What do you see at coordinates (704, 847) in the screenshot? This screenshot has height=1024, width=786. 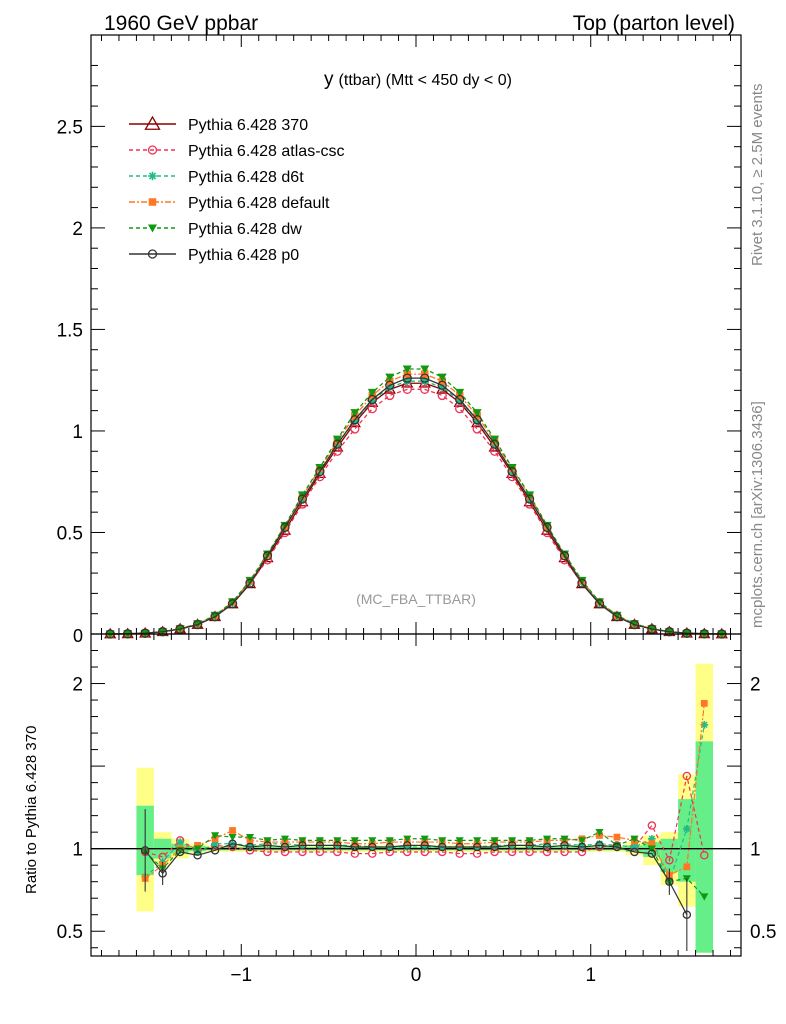 I see `ratio-band-green` at bounding box center [704, 847].